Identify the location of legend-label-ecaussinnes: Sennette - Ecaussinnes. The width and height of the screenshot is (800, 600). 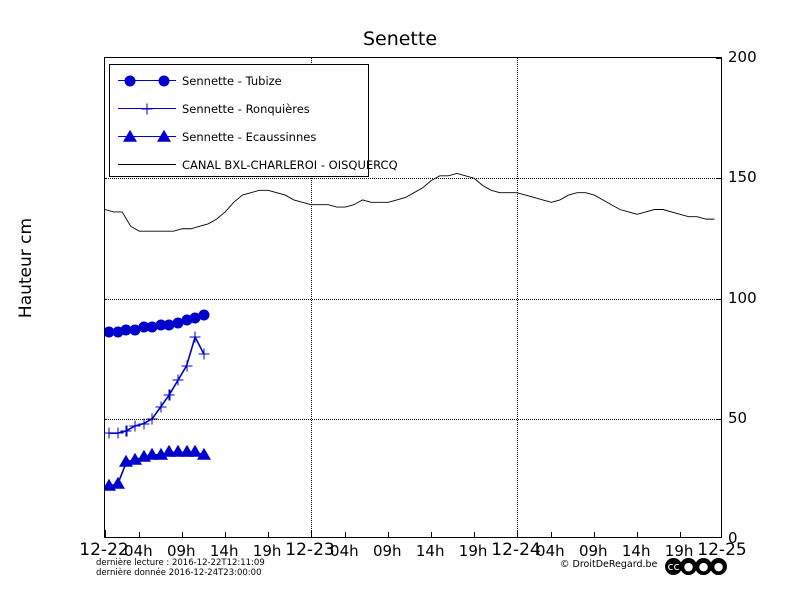
(249, 137).